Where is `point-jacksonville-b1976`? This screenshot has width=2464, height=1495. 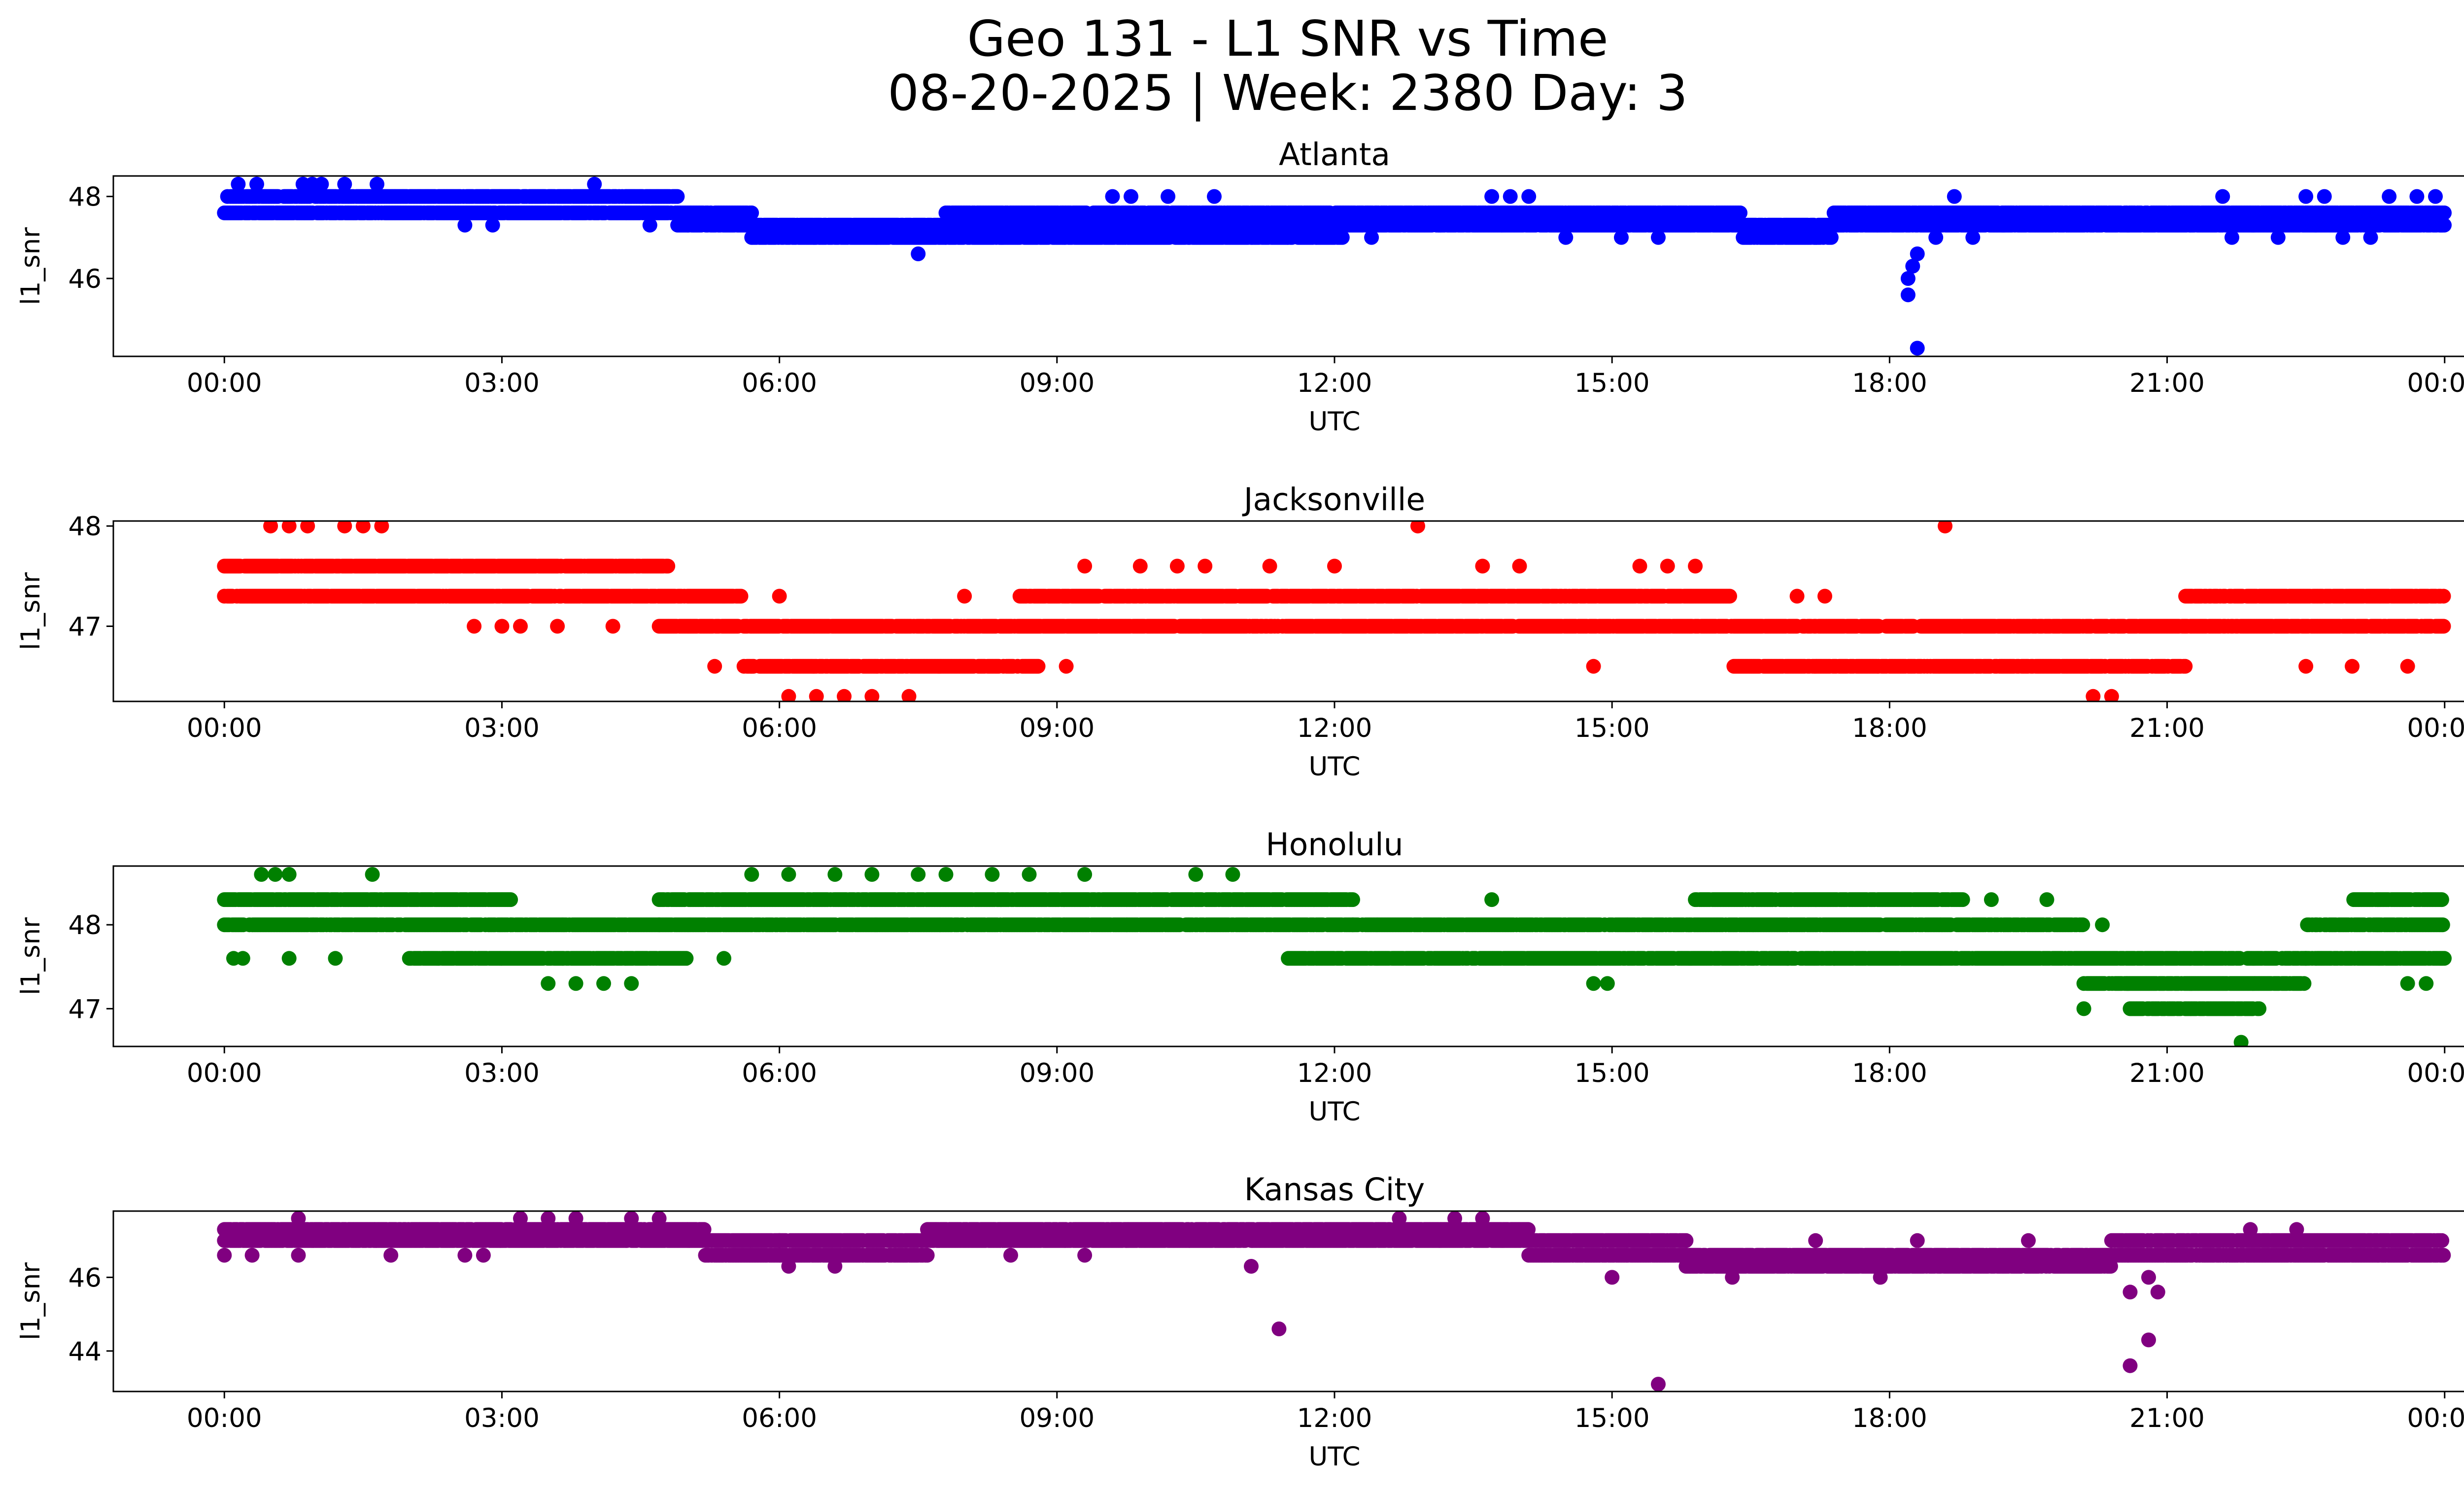 point-jacksonville-b1976 is located at coordinates (2185, 666).